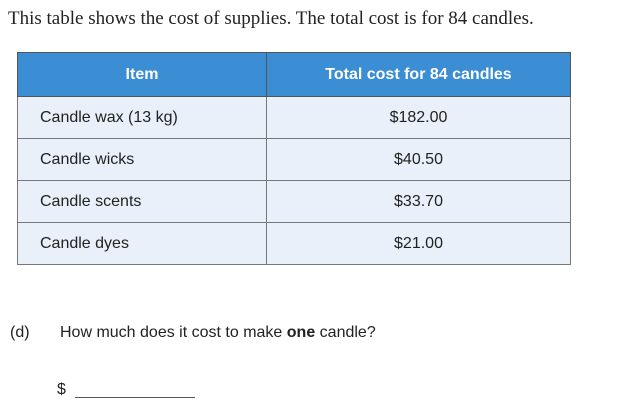  What do you see at coordinates (142, 201) in the screenshot?
I see `item-cell: Candle scents` at bounding box center [142, 201].